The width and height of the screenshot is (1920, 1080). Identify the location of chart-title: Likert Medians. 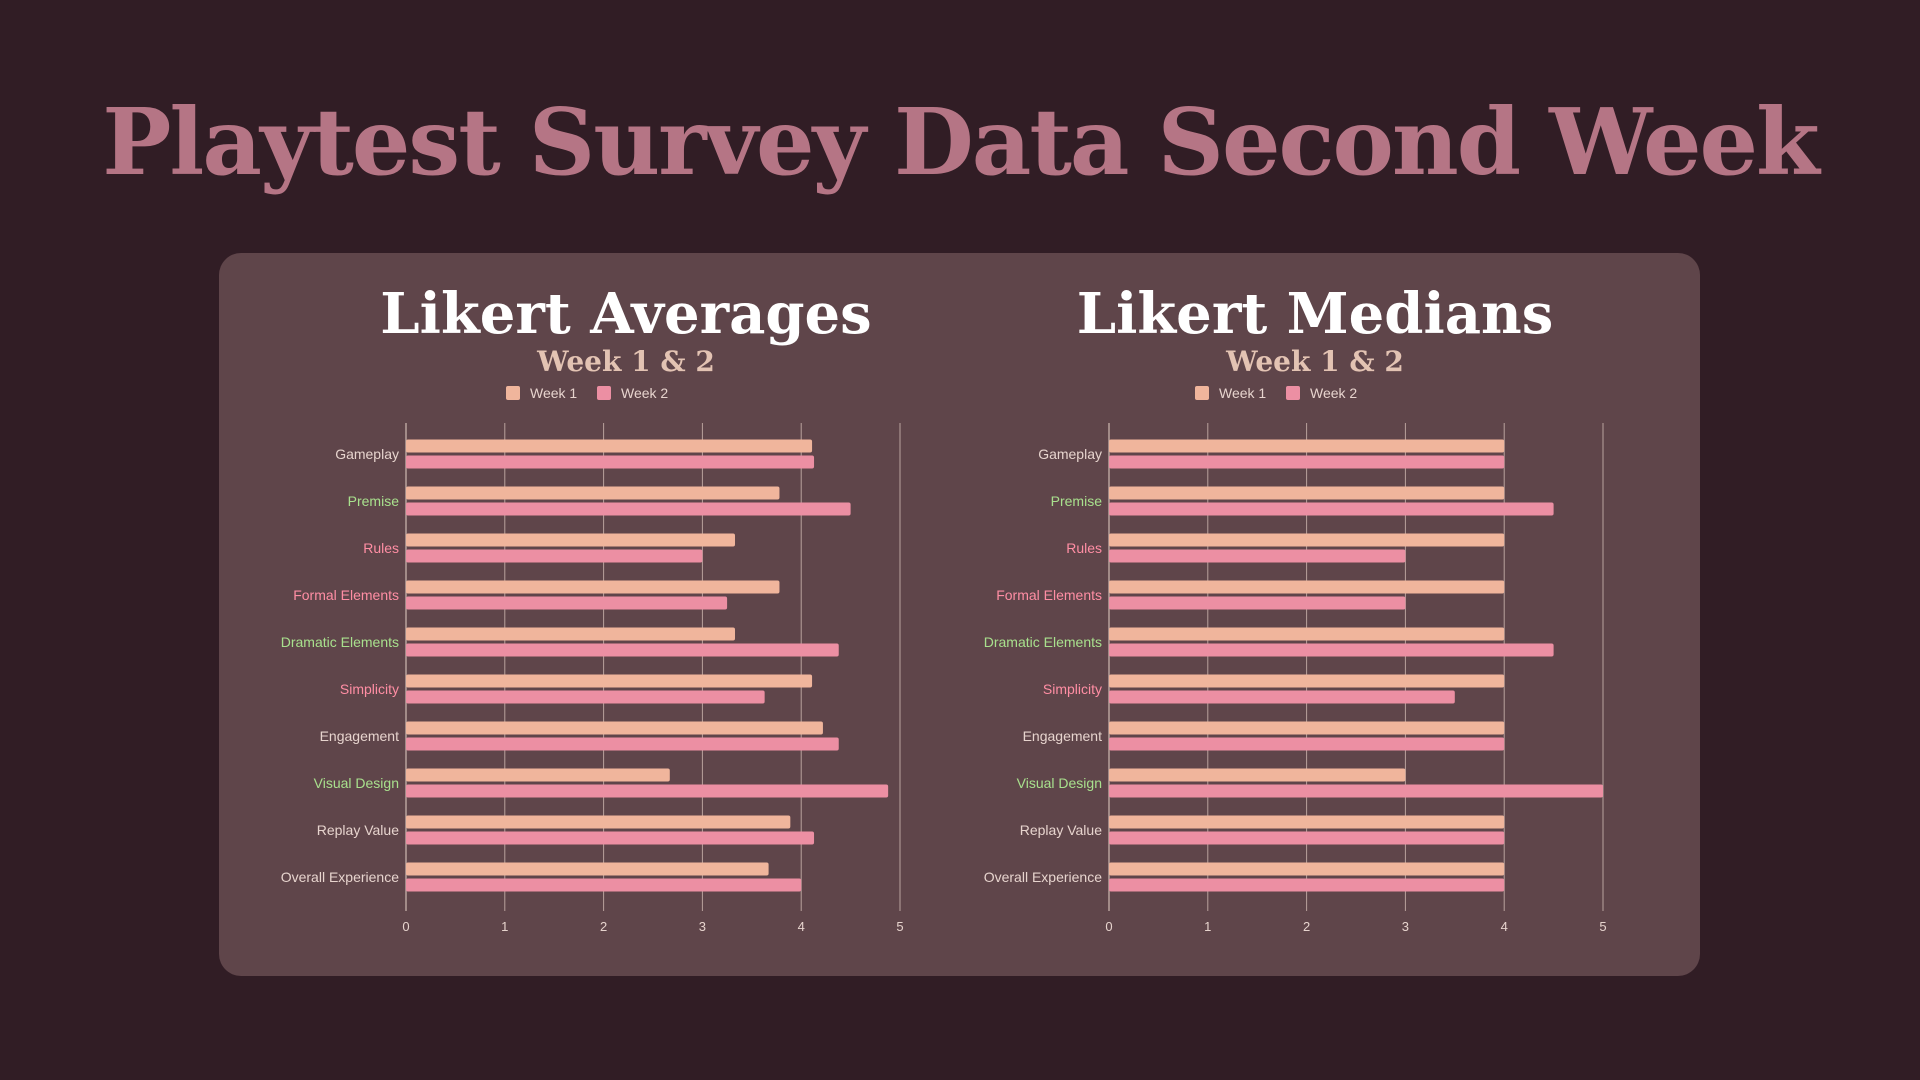
(1315, 314).